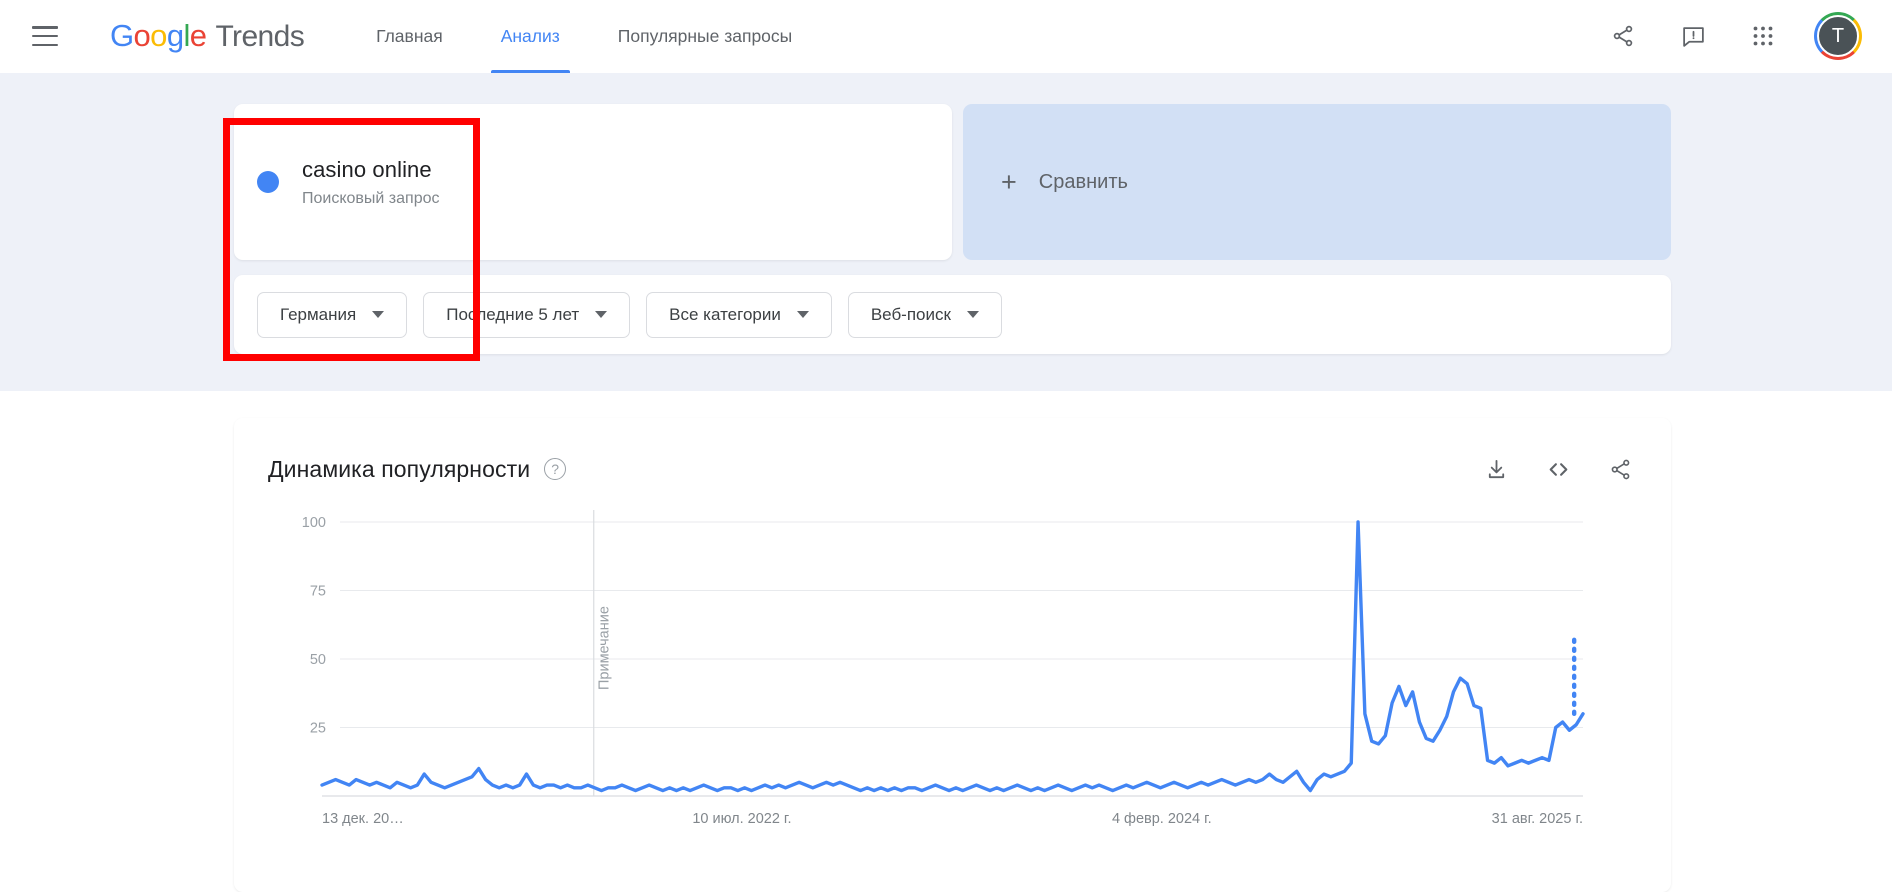 The width and height of the screenshot is (1892, 892). What do you see at coordinates (45, 36) in the screenshot?
I see `hamburger-menu-icon` at bounding box center [45, 36].